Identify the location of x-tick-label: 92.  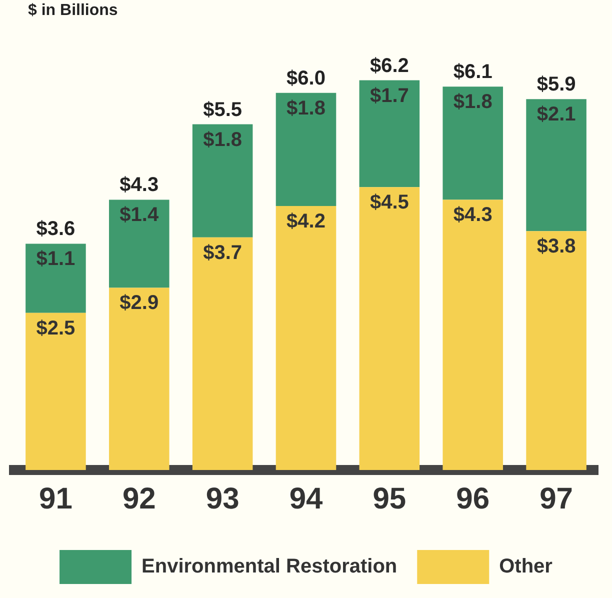
(139, 499).